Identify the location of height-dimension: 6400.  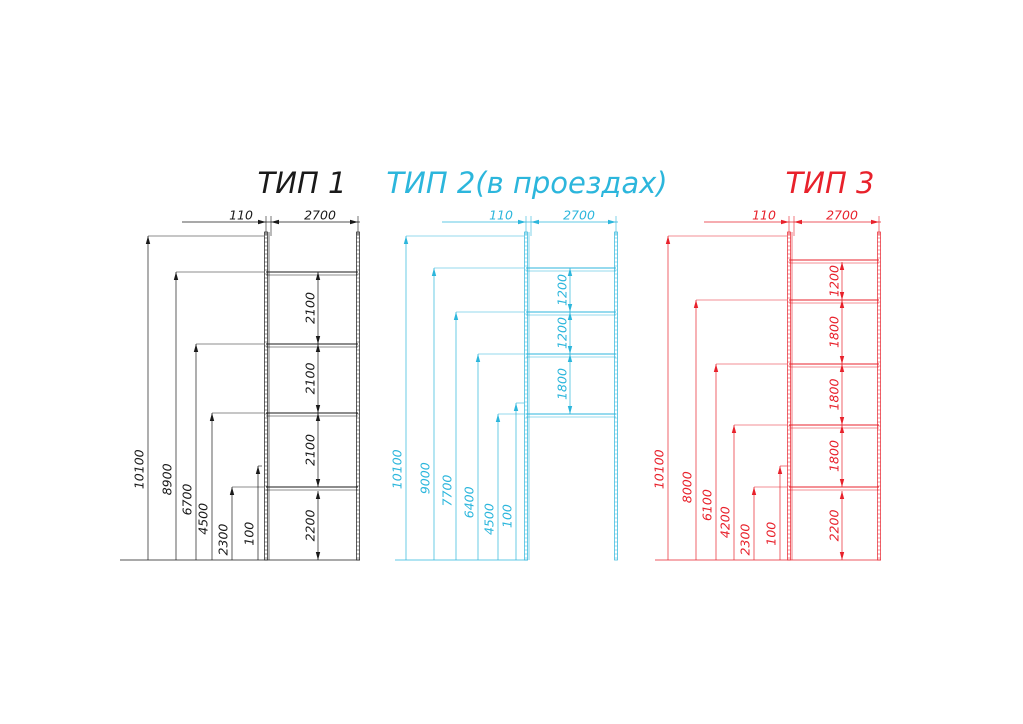
(493, 456).